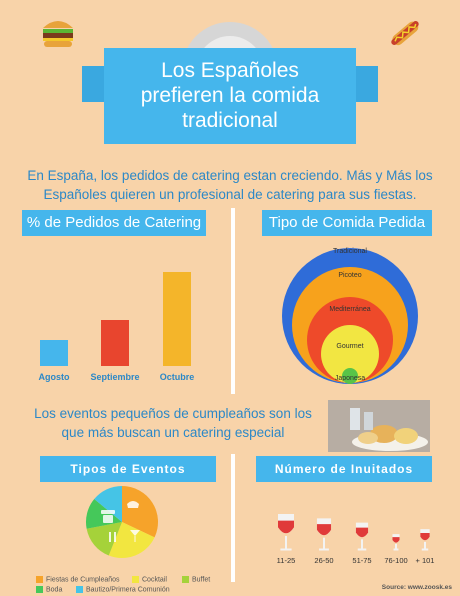  I want to click on ring-label-japonesa: Japonesa, so click(350, 378).